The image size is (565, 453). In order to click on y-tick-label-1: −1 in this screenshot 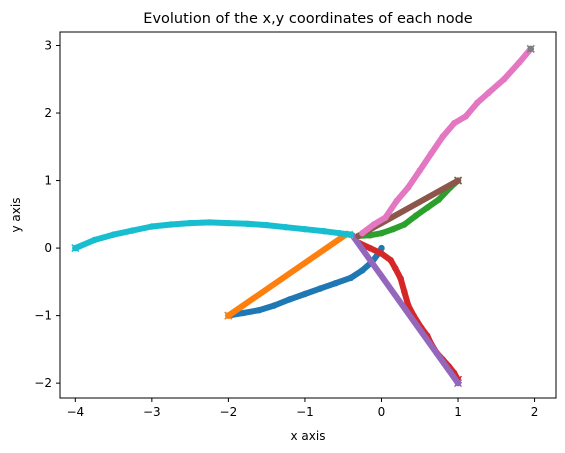, I will do `click(43, 316)`.